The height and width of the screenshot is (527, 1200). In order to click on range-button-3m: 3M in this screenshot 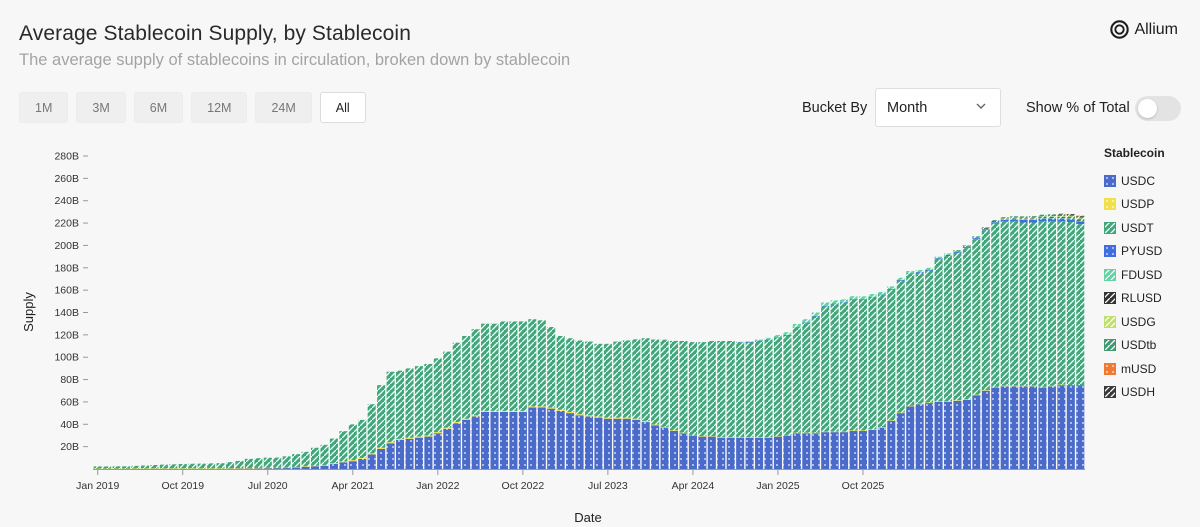, I will do `click(101, 107)`.